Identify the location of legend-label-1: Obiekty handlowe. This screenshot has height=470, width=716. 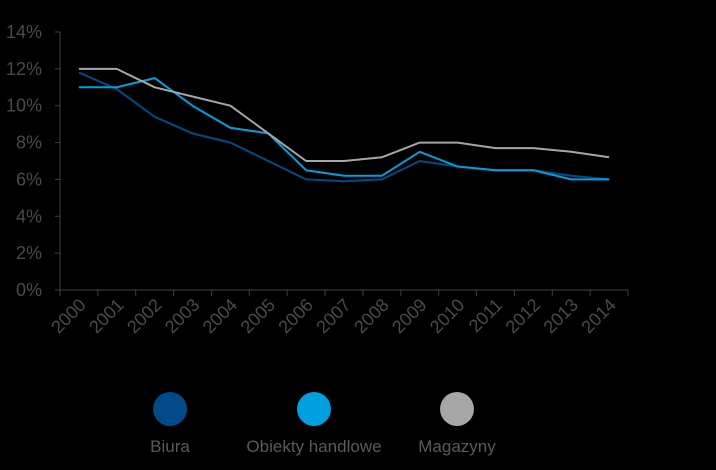
(313, 446).